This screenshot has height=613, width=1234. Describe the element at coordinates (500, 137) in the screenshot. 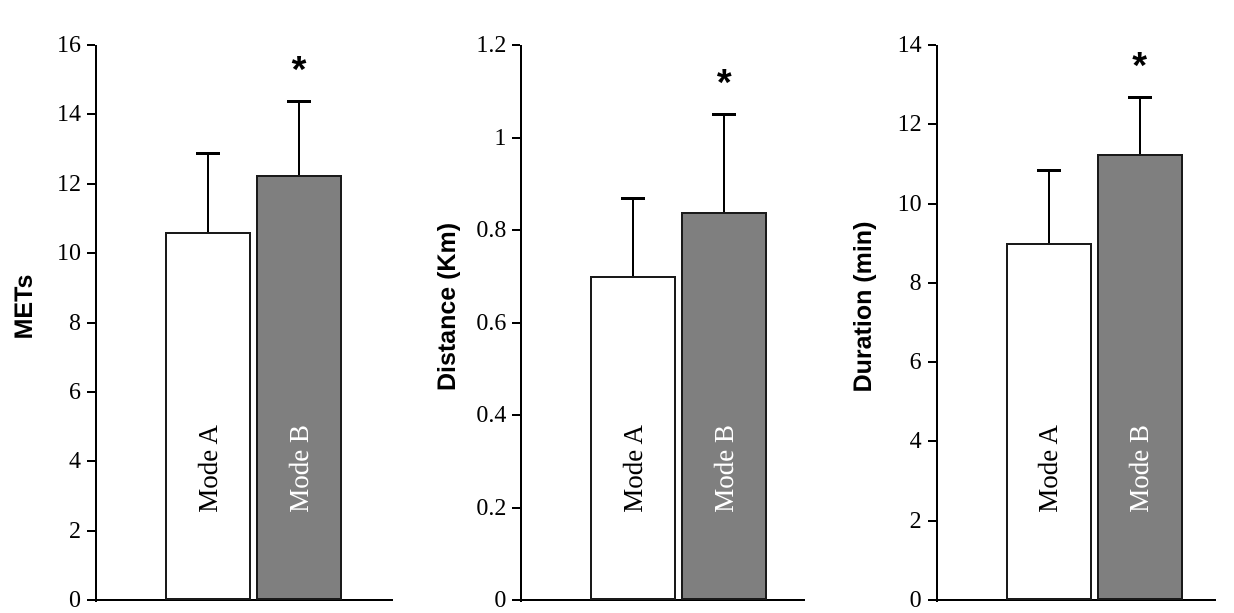

I see `y-axis-tick-label: 1` at that location.